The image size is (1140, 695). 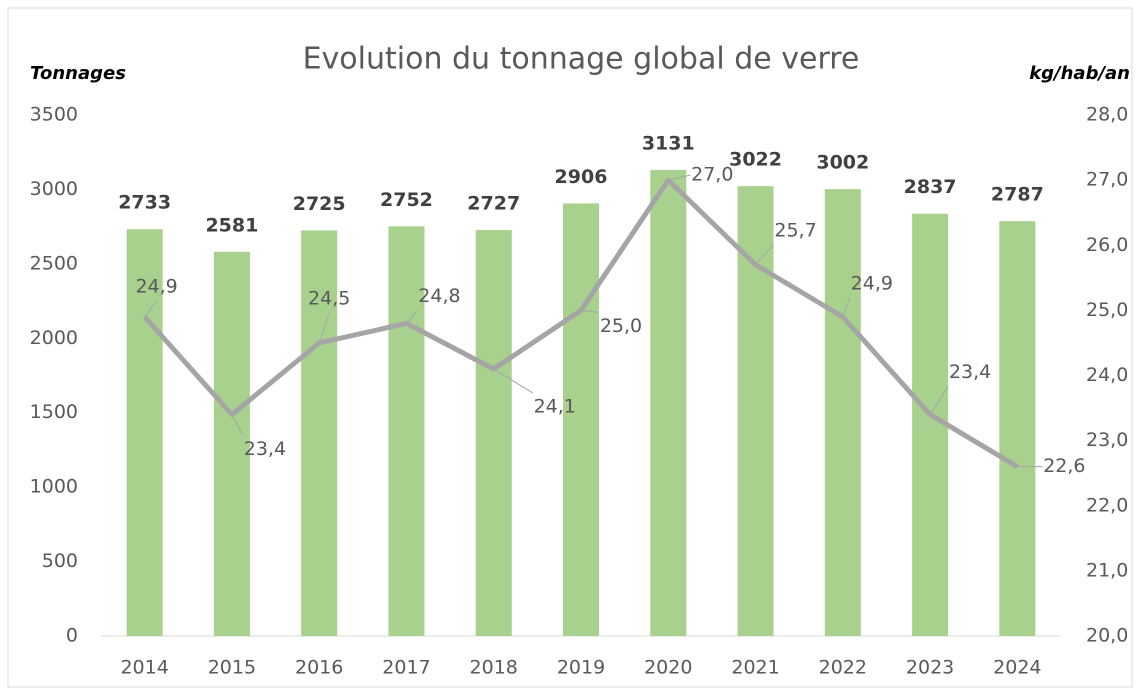 I want to click on y2-tick-label: 24,0, so click(x=1107, y=375).